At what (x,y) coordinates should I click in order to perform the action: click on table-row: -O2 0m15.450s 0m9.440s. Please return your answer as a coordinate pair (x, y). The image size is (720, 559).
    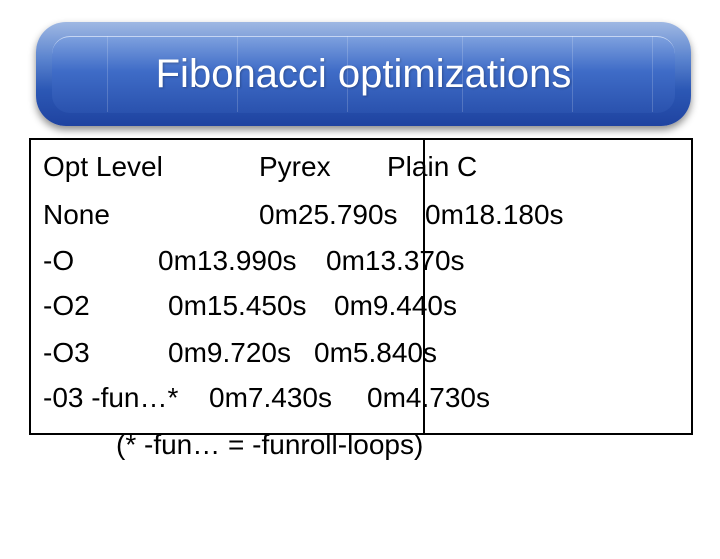
    Looking at the image, I should click on (228, 306).